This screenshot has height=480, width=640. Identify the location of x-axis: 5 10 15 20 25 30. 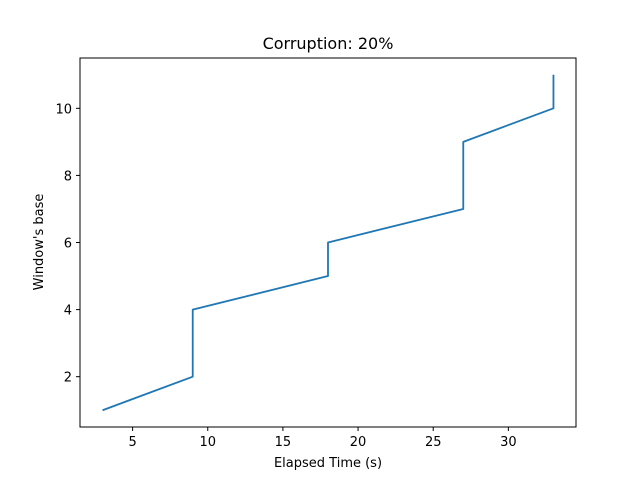
(322, 438).